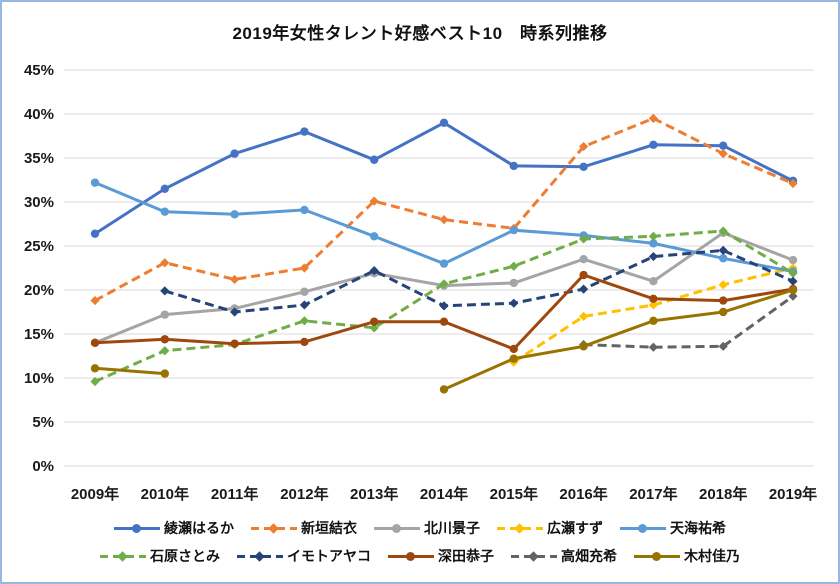  I want to click on x-axis-label: 2010年, so click(165, 494).